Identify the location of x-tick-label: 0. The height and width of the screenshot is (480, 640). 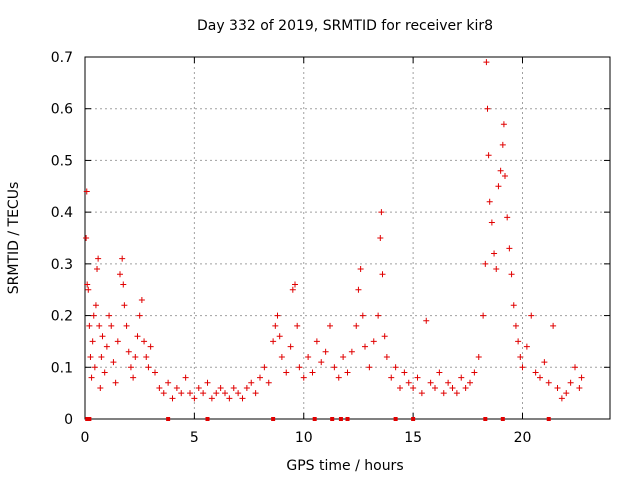
(85, 438).